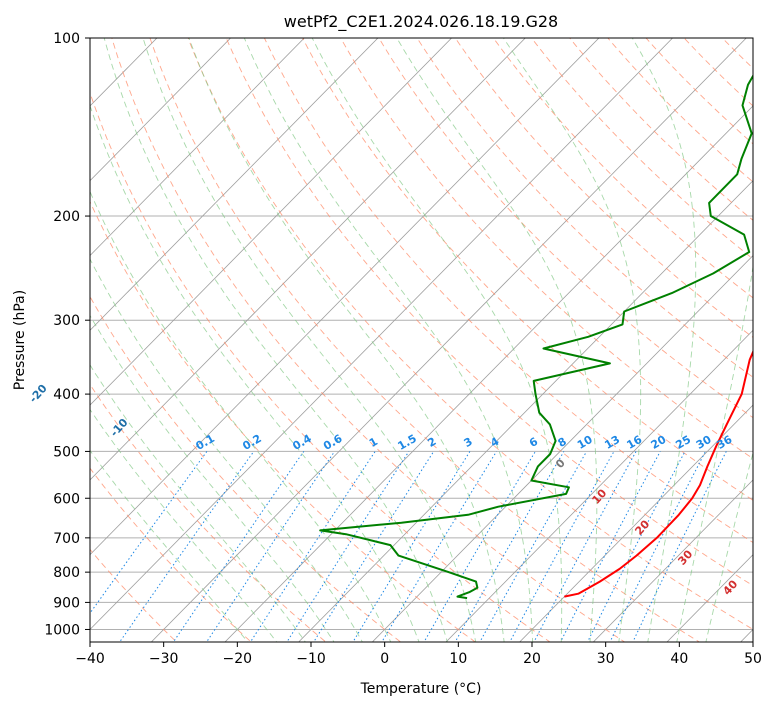  Describe the element at coordinates (634, 442) in the screenshot. I see `mixing-ratio-label: 16` at that location.